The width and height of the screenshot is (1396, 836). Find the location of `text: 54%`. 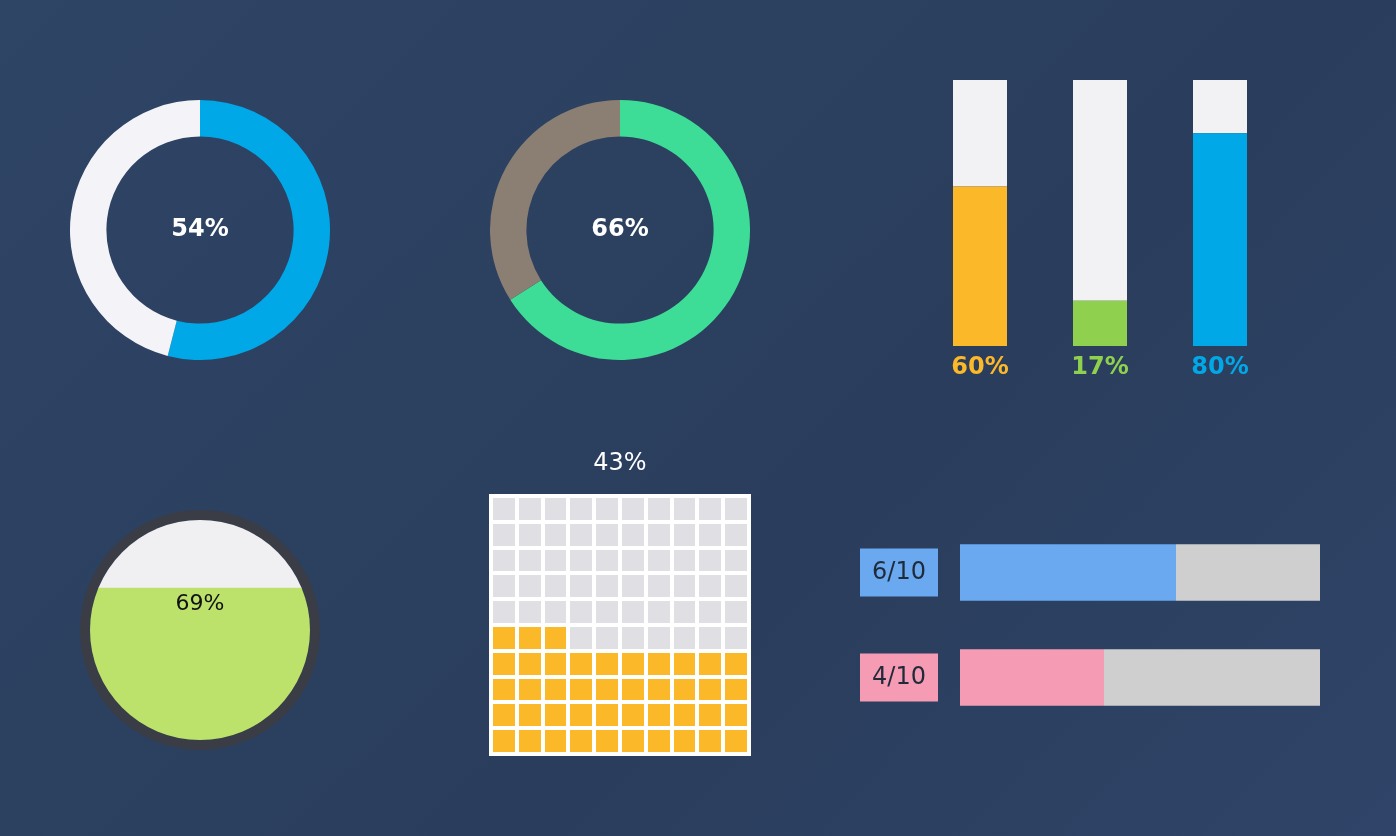

text: 54% is located at coordinates (200, 228).